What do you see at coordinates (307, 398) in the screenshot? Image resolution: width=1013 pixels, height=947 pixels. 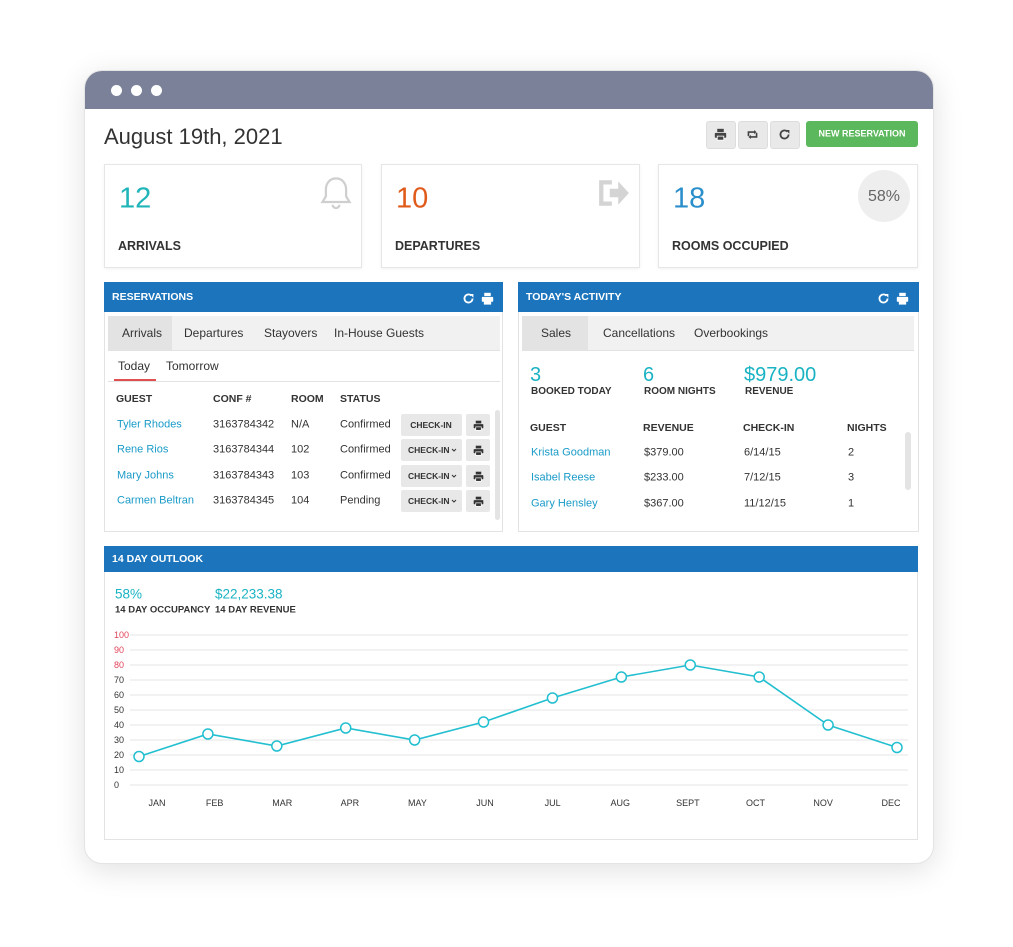 I see `column-header: ROOM` at bounding box center [307, 398].